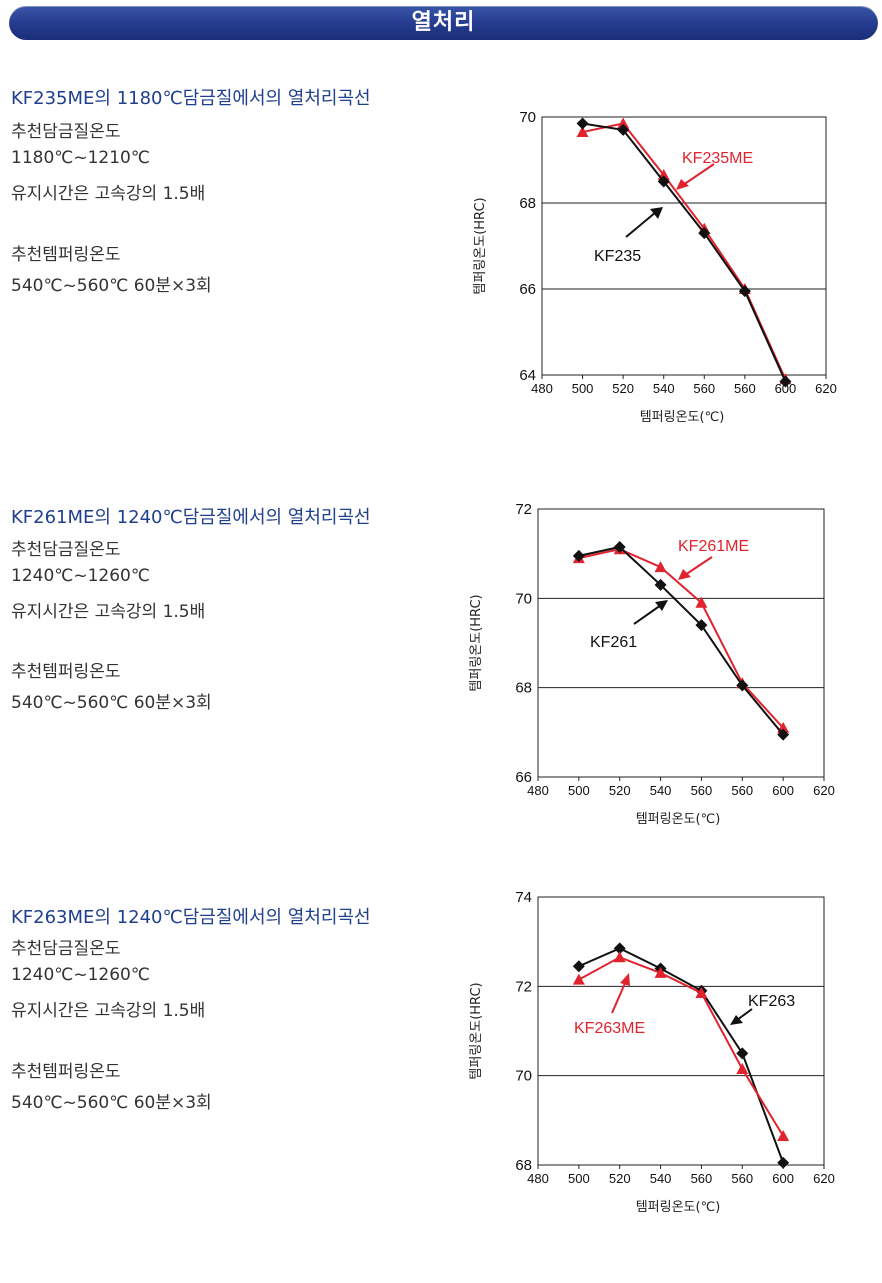 The width and height of the screenshot is (882, 1283). I want to click on header-banner: 열처리, so click(443, 23).